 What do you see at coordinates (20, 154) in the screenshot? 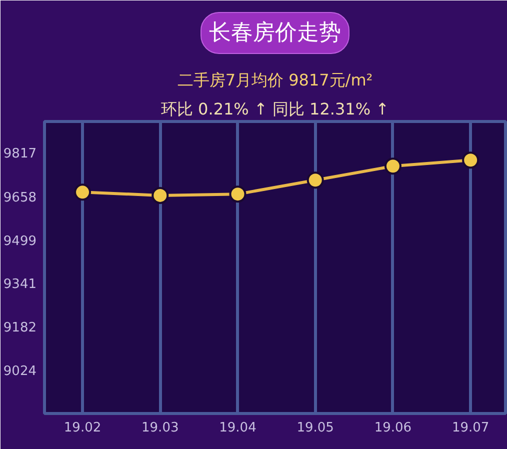
I see `y-tick-label: 9817` at bounding box center [20, 154].